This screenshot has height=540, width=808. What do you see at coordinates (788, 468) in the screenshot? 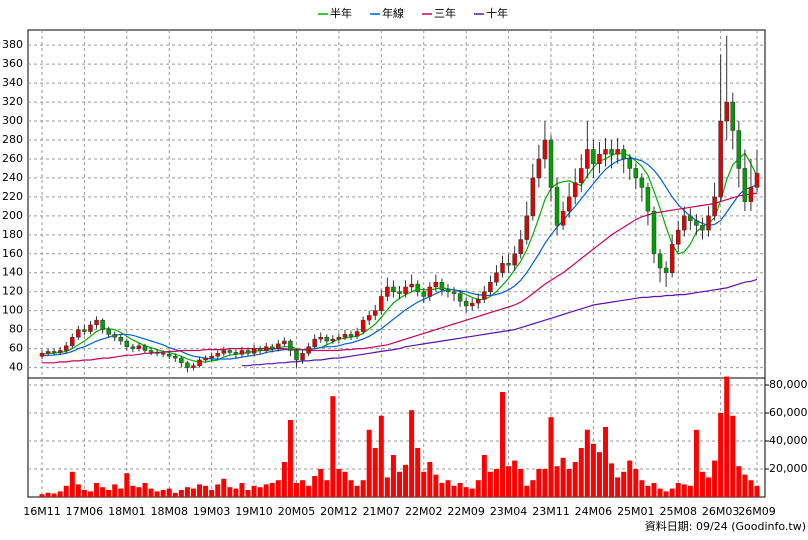
I see `volume-tick-label: 20,000` at bounding box center [788, 468].